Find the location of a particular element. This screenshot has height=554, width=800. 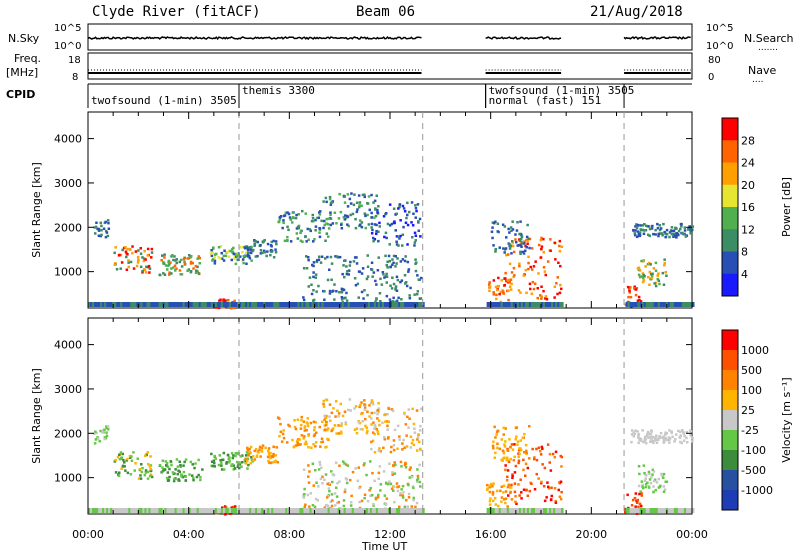

nave-label: Nave is located at coordinates (762, 70).